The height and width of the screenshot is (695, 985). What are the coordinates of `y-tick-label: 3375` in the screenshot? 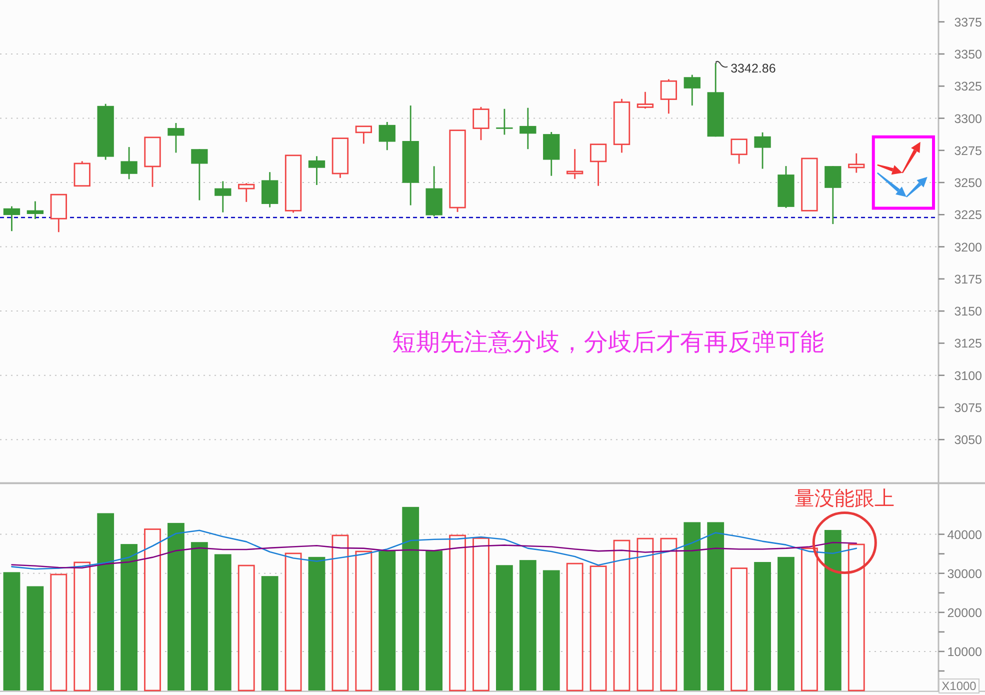 It's located at (968, 22).